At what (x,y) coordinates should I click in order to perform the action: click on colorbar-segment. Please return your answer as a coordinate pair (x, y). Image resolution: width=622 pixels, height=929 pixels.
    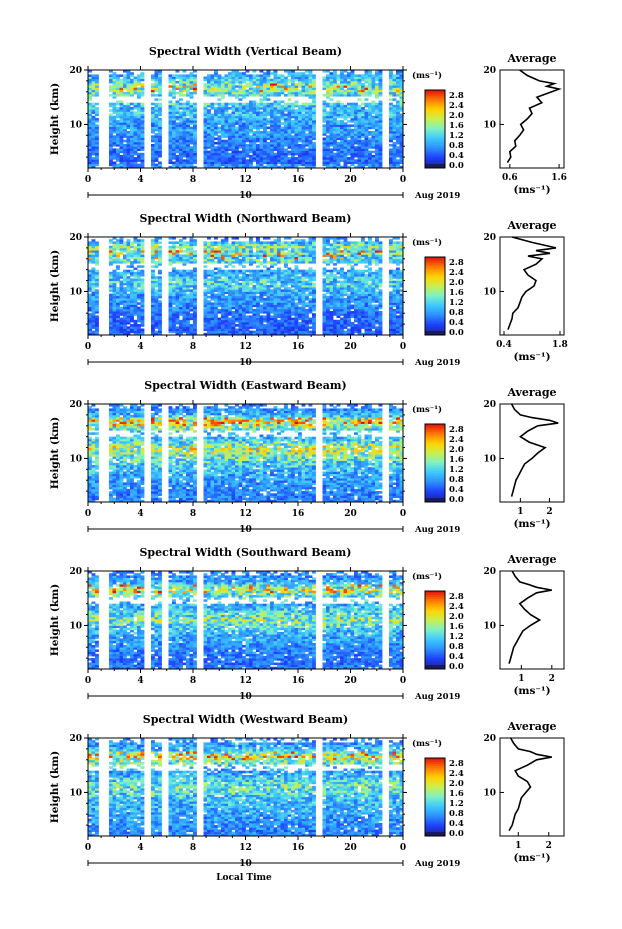
    Looking at the image, I should click on (435, 134).